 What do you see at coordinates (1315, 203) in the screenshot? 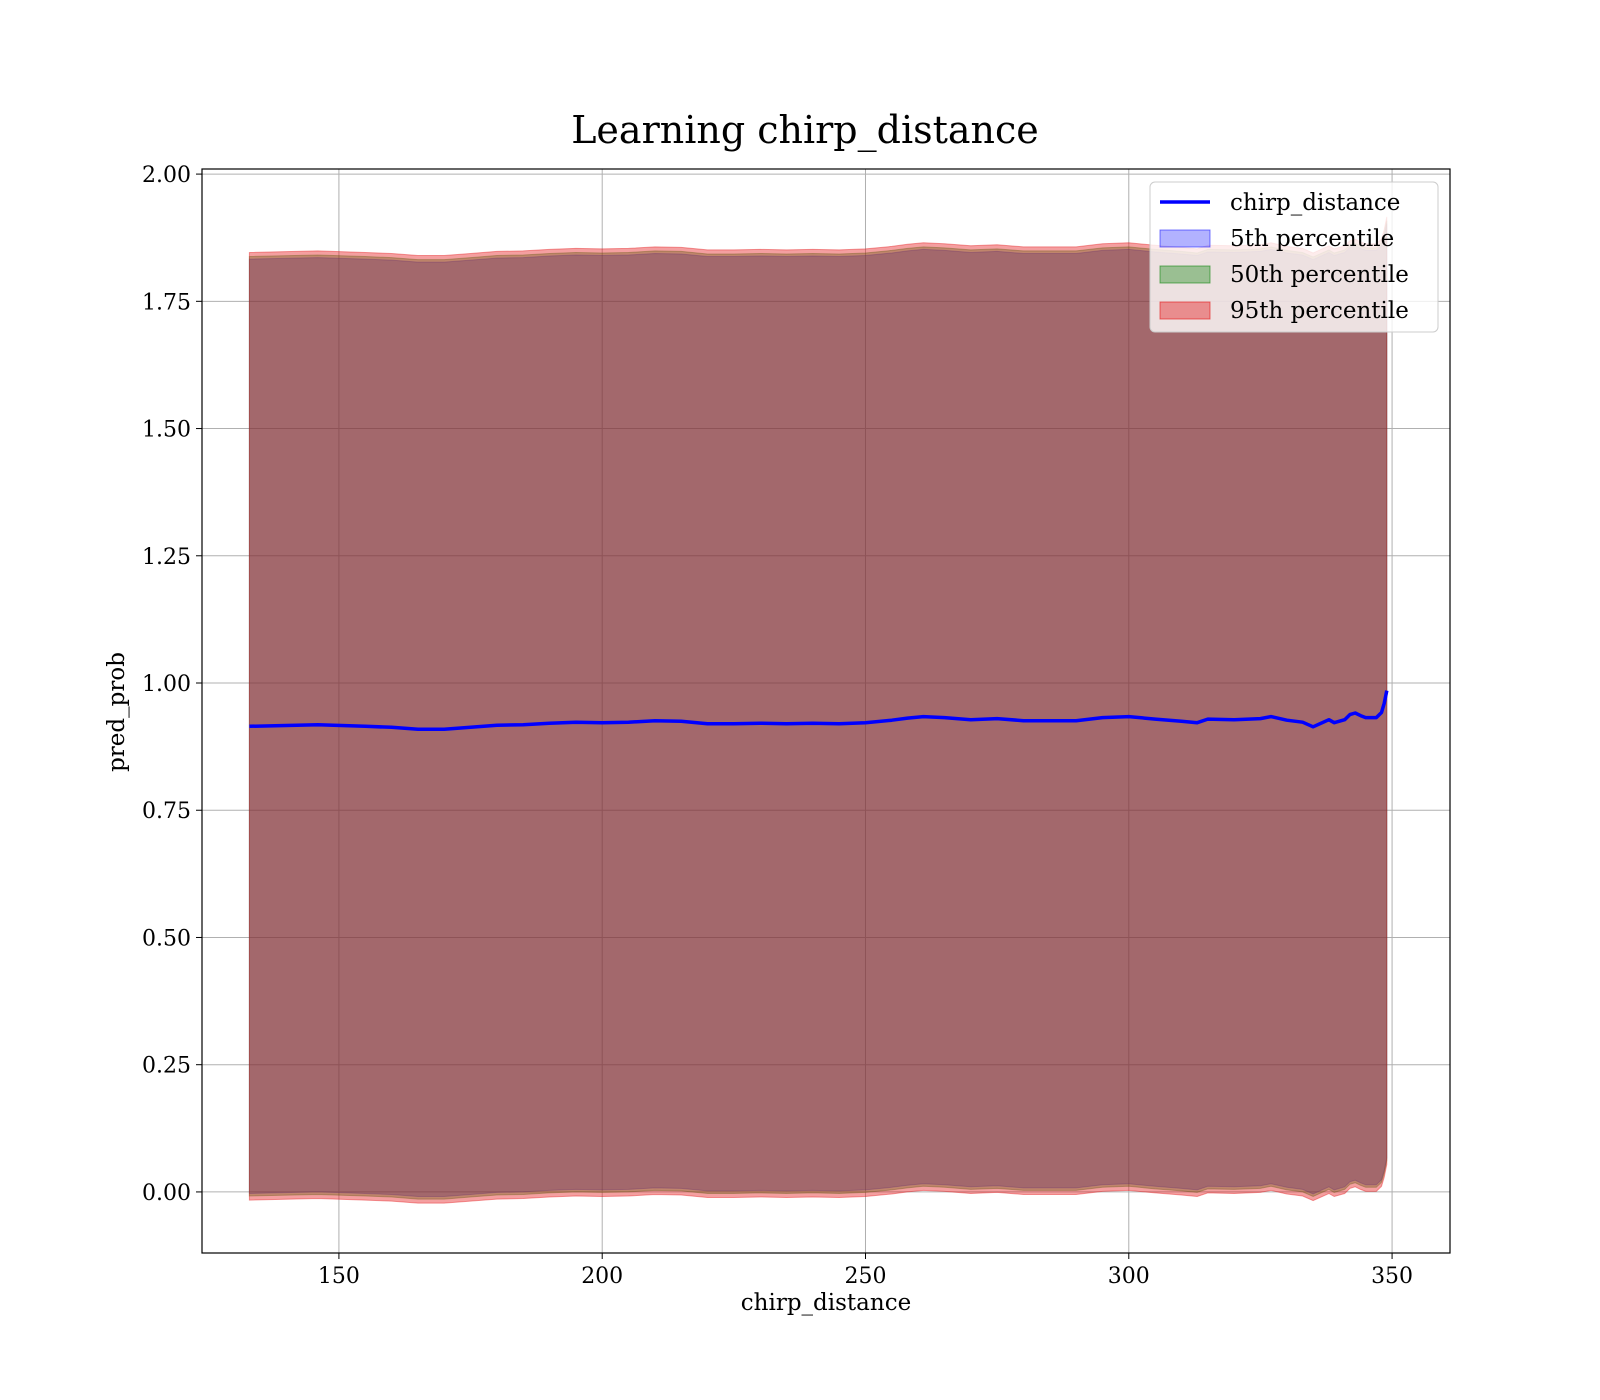
I see `legend-label: chirp_distance` at bounding box center [1315, 203].